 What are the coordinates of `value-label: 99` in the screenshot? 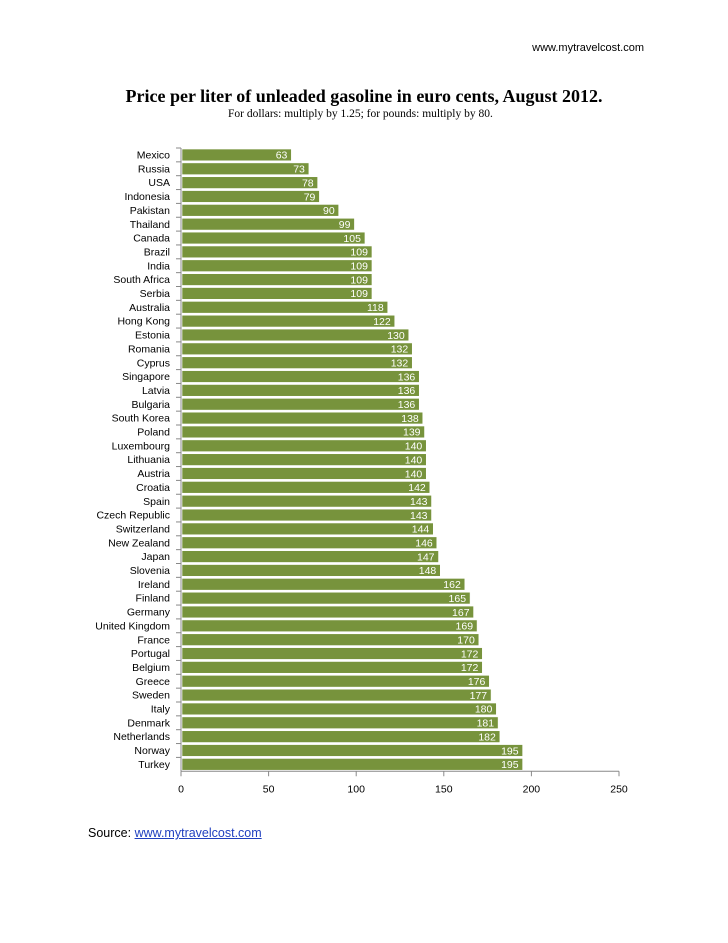 It's located at (345, 225).